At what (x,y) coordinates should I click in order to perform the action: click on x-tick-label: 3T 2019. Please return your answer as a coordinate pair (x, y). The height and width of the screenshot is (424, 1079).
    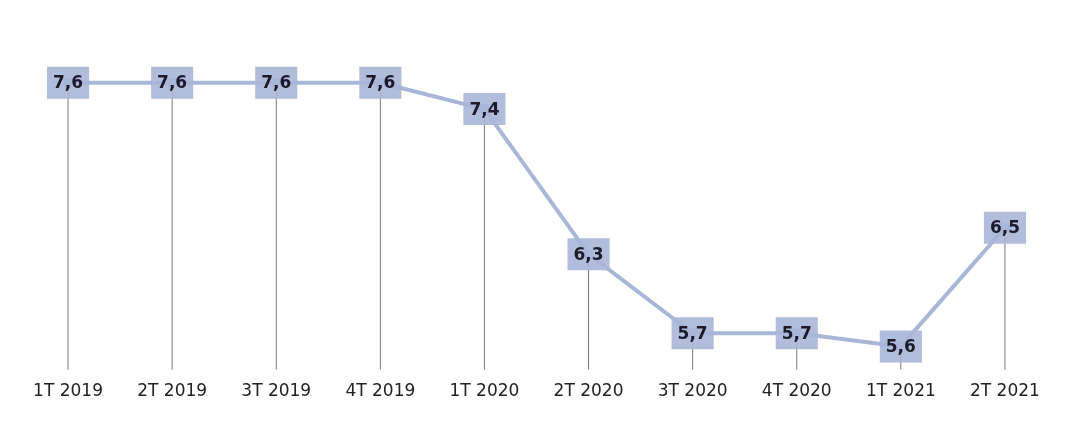
    Looking at the image, I should click on (276, 390).